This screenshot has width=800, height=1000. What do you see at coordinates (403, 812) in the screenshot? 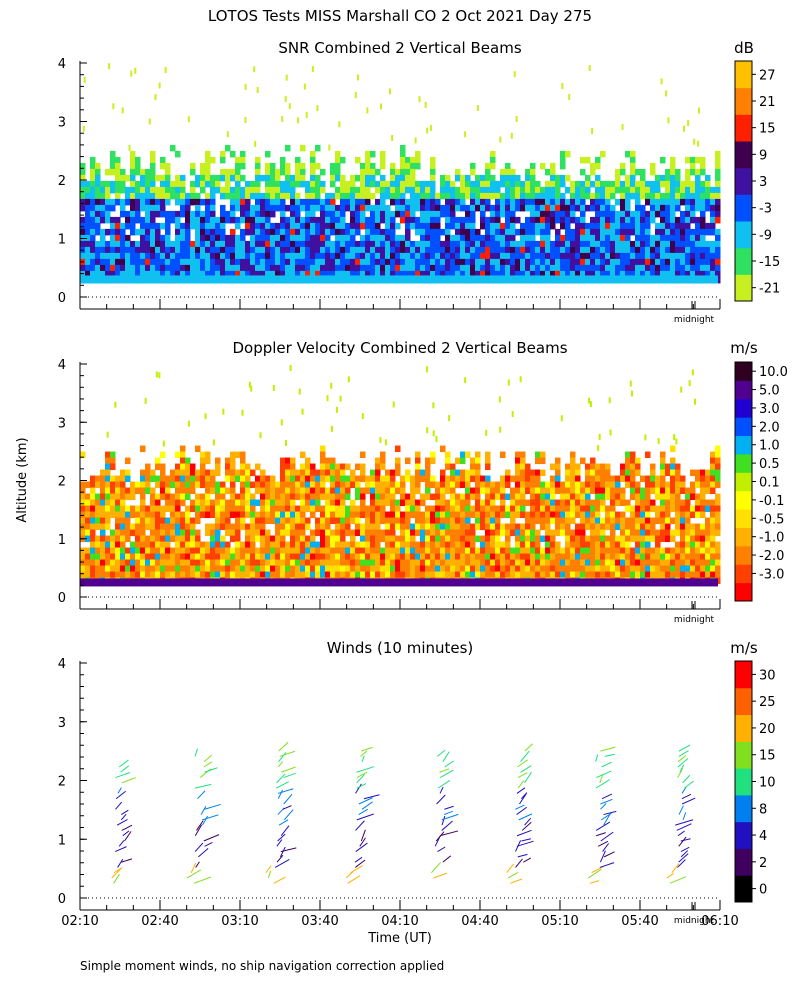
I see `winds-plot-area` at bounding box center [403, 812].